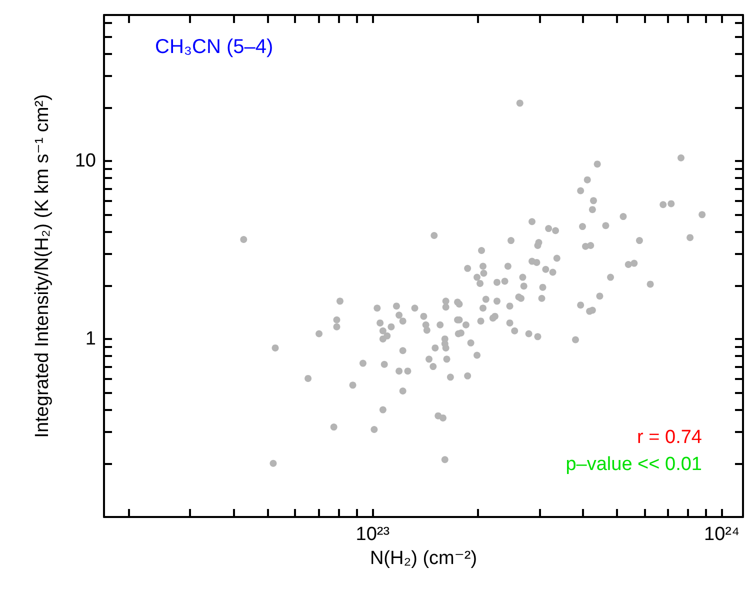 Image resolution: width=750 pixels, height=600 pixels. I want to click on y-tick-label: 10, so click(85, 161).